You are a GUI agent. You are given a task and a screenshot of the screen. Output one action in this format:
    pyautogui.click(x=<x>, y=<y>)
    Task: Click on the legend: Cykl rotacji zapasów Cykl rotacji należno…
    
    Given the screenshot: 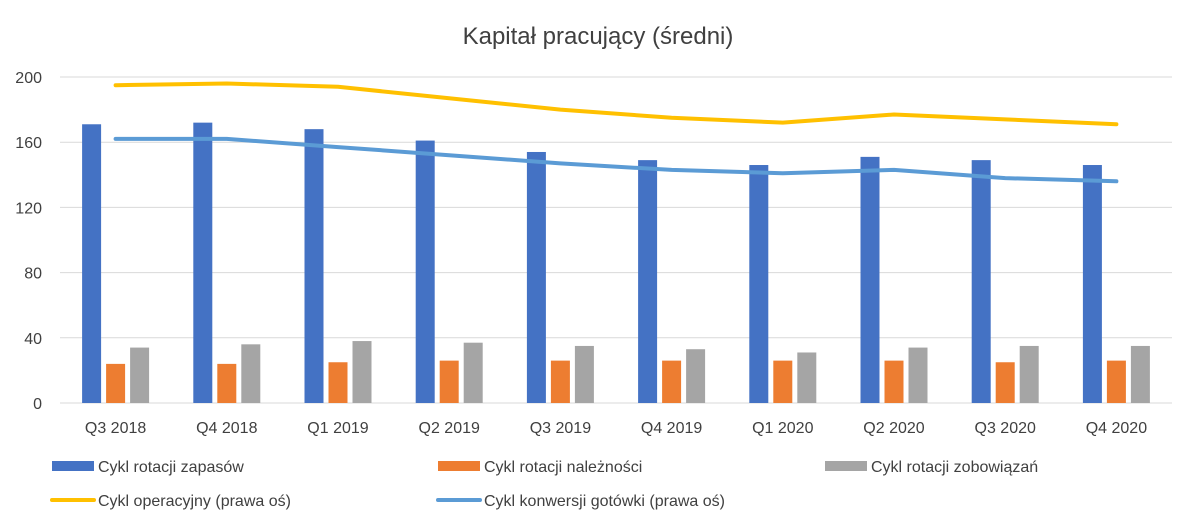 What is the action you would take?
    pyautogui.click(x=544, y=484)
    